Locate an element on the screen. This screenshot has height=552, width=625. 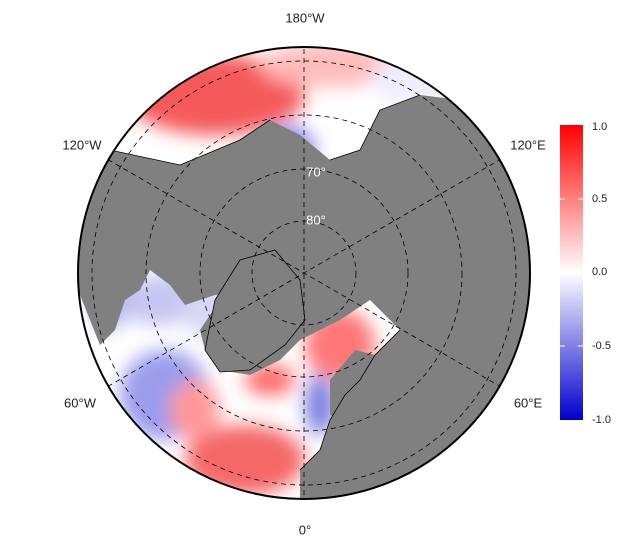
lon-label-180w: 180°W is located at coordinates (305, 18).